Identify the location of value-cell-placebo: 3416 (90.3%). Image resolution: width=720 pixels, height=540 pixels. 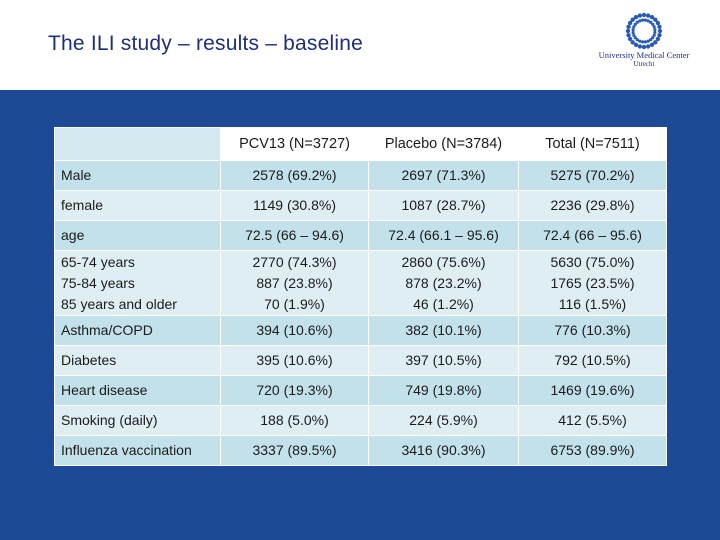
(443, 450).